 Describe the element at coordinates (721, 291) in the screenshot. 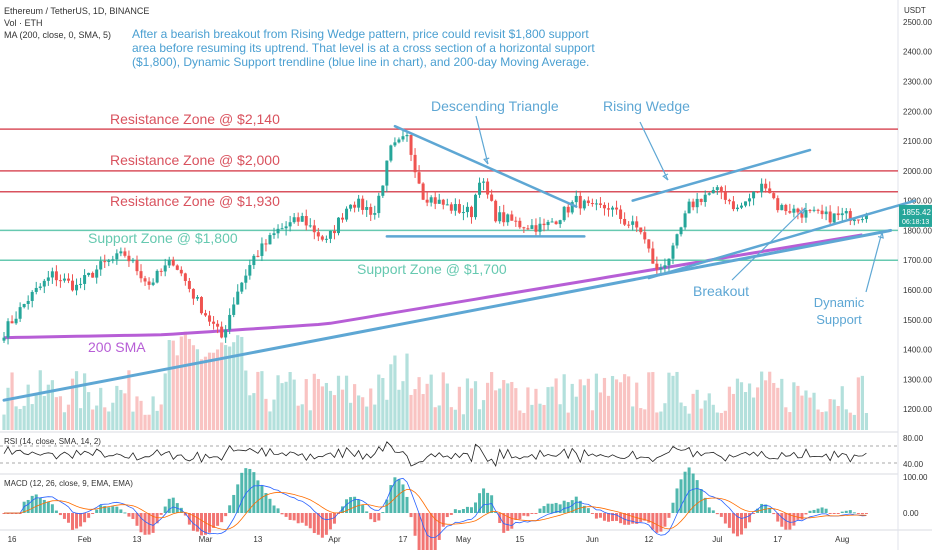

I see `breakout-label: Breakout` at that location.